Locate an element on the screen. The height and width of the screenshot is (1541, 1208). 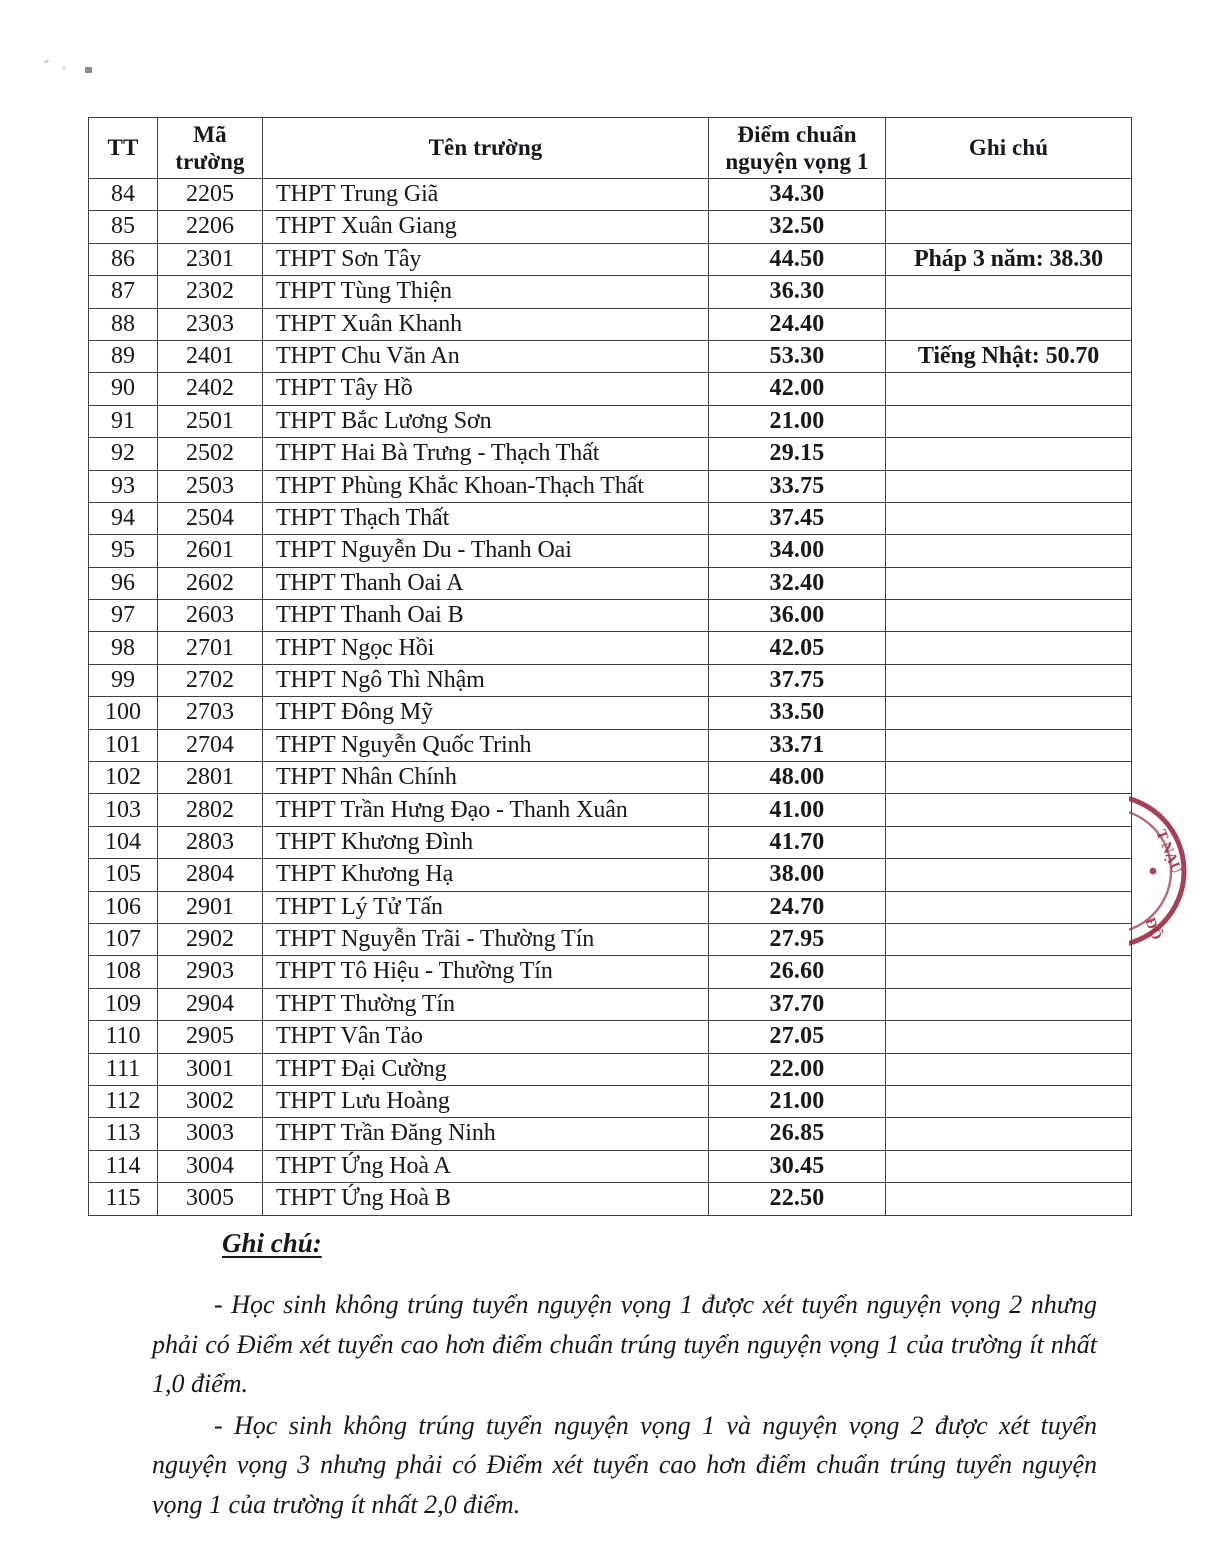
table-row: 84 2205 THPT Trung Giã 34.30 is located at coordinates (610, 194).